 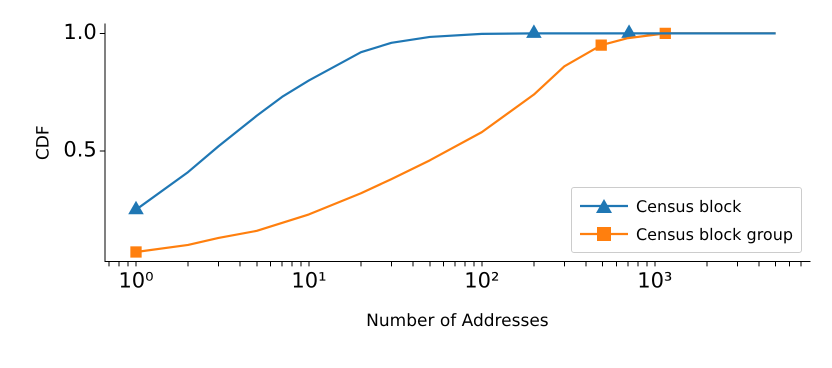 What do you see at coordinates (654, 280) in the screenshot?
I see `x-tick-label: 10³` at bounding box center [654, 280].